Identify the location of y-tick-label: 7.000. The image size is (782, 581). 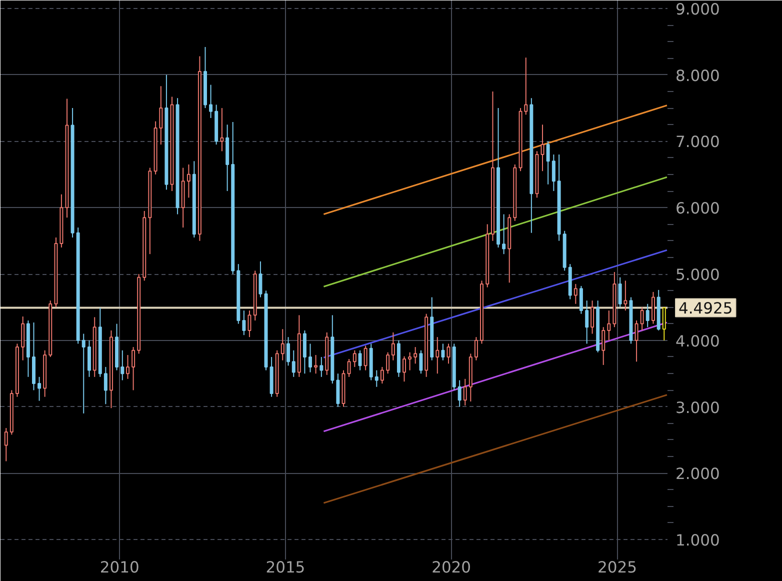
(698, 142).